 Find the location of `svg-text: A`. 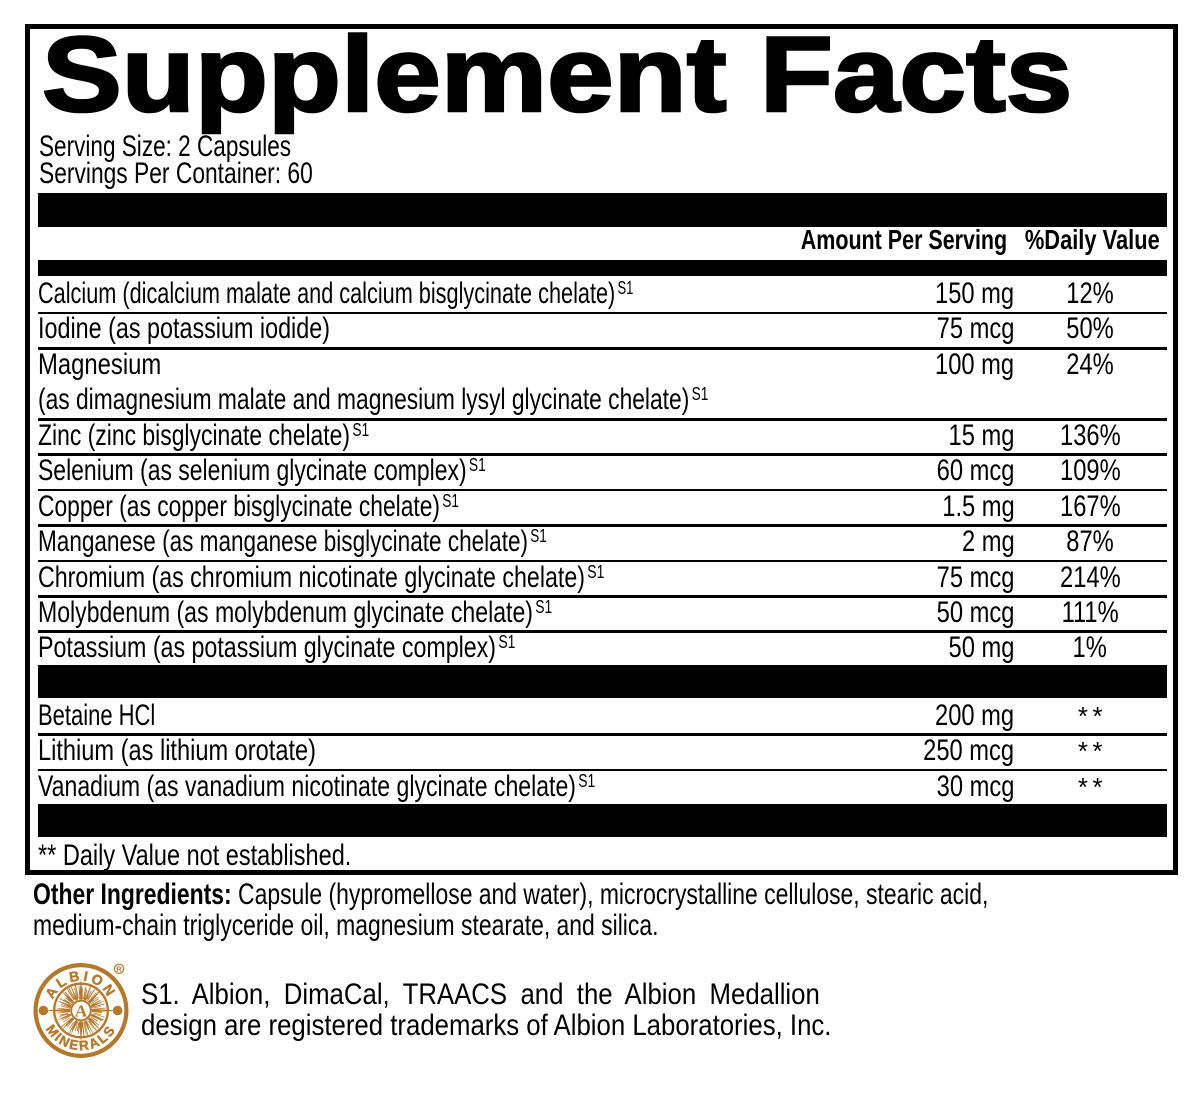

svg-text: A is located at coordinates (81, 1010).